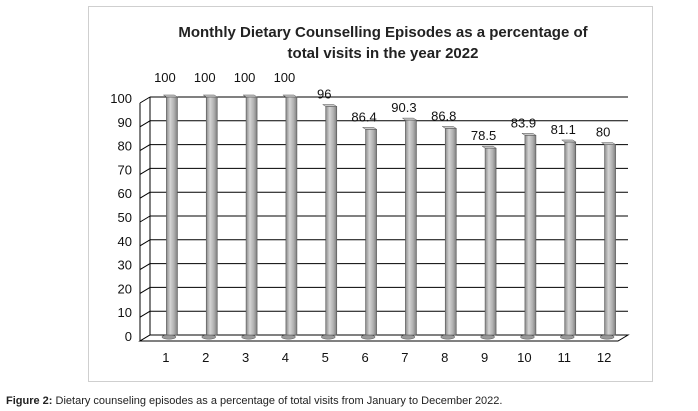  I want to click on x-tick-label: 4, so click(285, 357).